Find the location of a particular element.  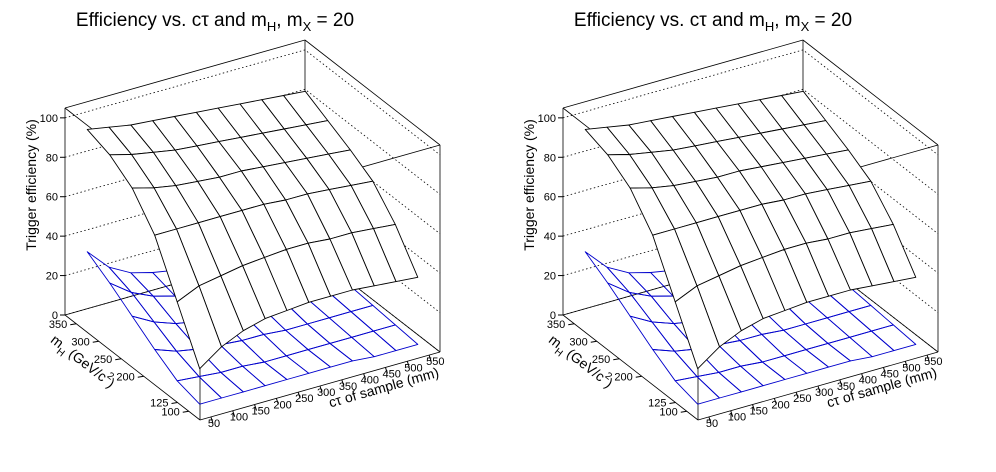

x-tick-label: 100 is located at coordinates (239, 418).